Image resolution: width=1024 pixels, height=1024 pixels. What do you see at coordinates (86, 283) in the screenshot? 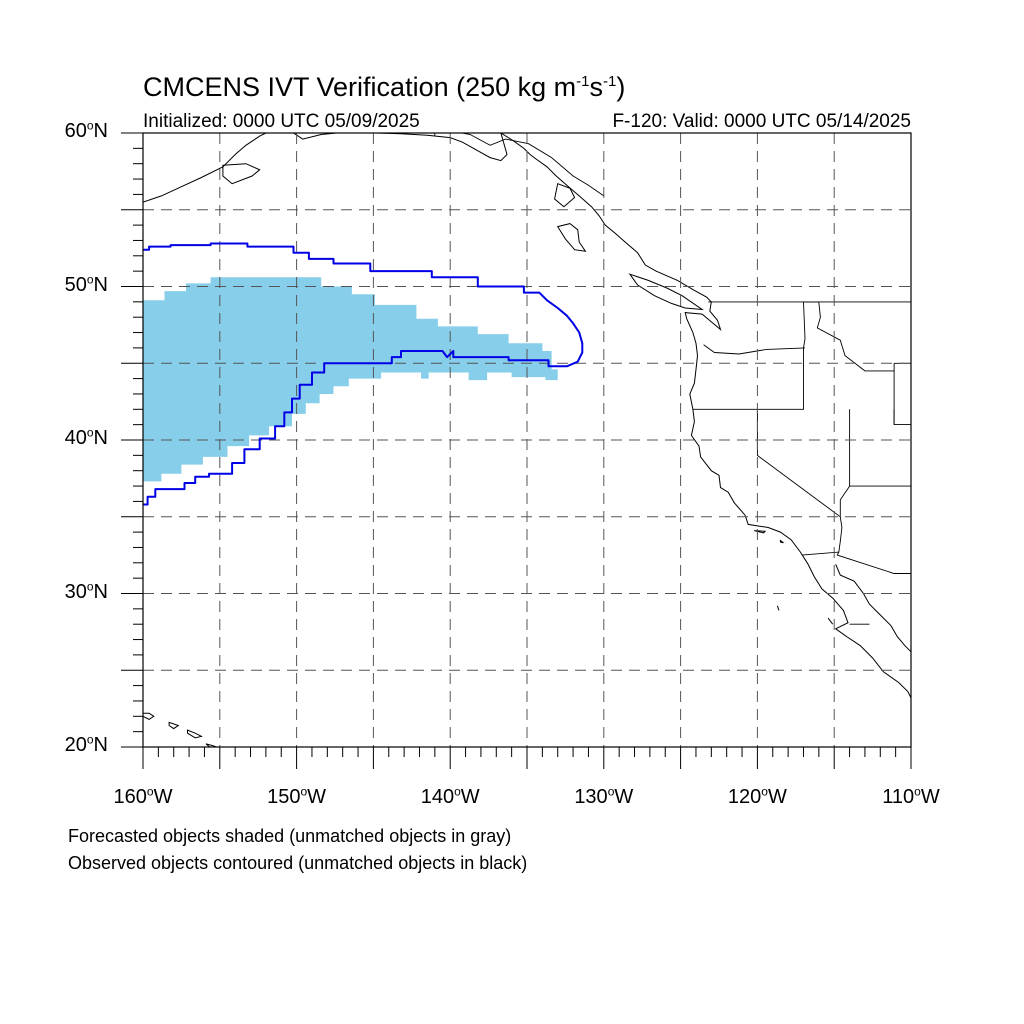
I see `lat-label: 50oN` at bounding box center [86, 283].